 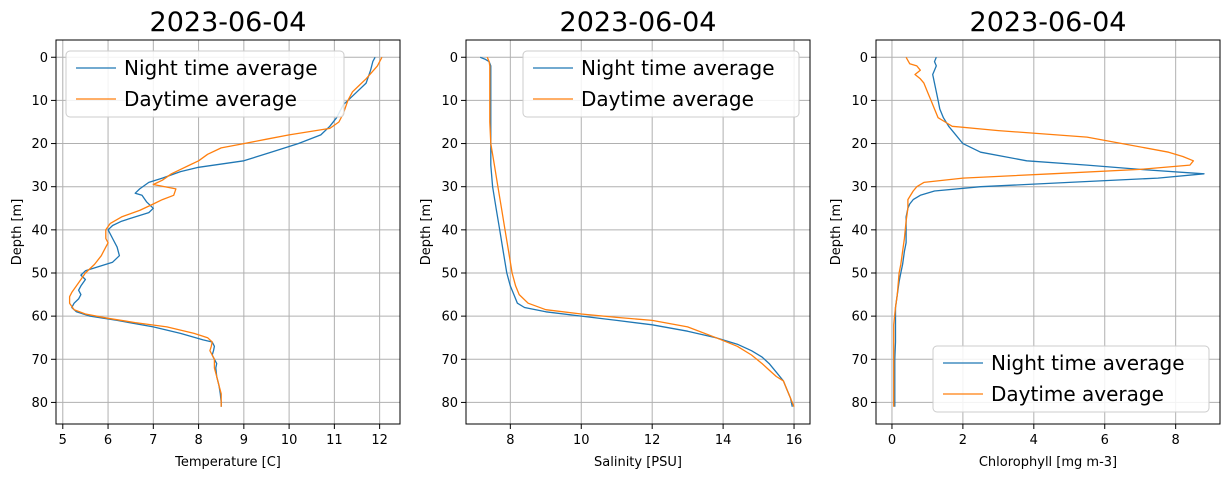 I want to click on x-tick-label: 4, so click(x=1034, y=440).